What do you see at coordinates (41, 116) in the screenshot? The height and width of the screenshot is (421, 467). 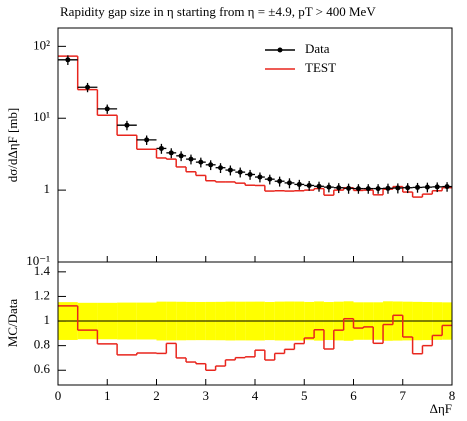 I see `y-tick-label: 10¹` at bounding box center [41, 116].